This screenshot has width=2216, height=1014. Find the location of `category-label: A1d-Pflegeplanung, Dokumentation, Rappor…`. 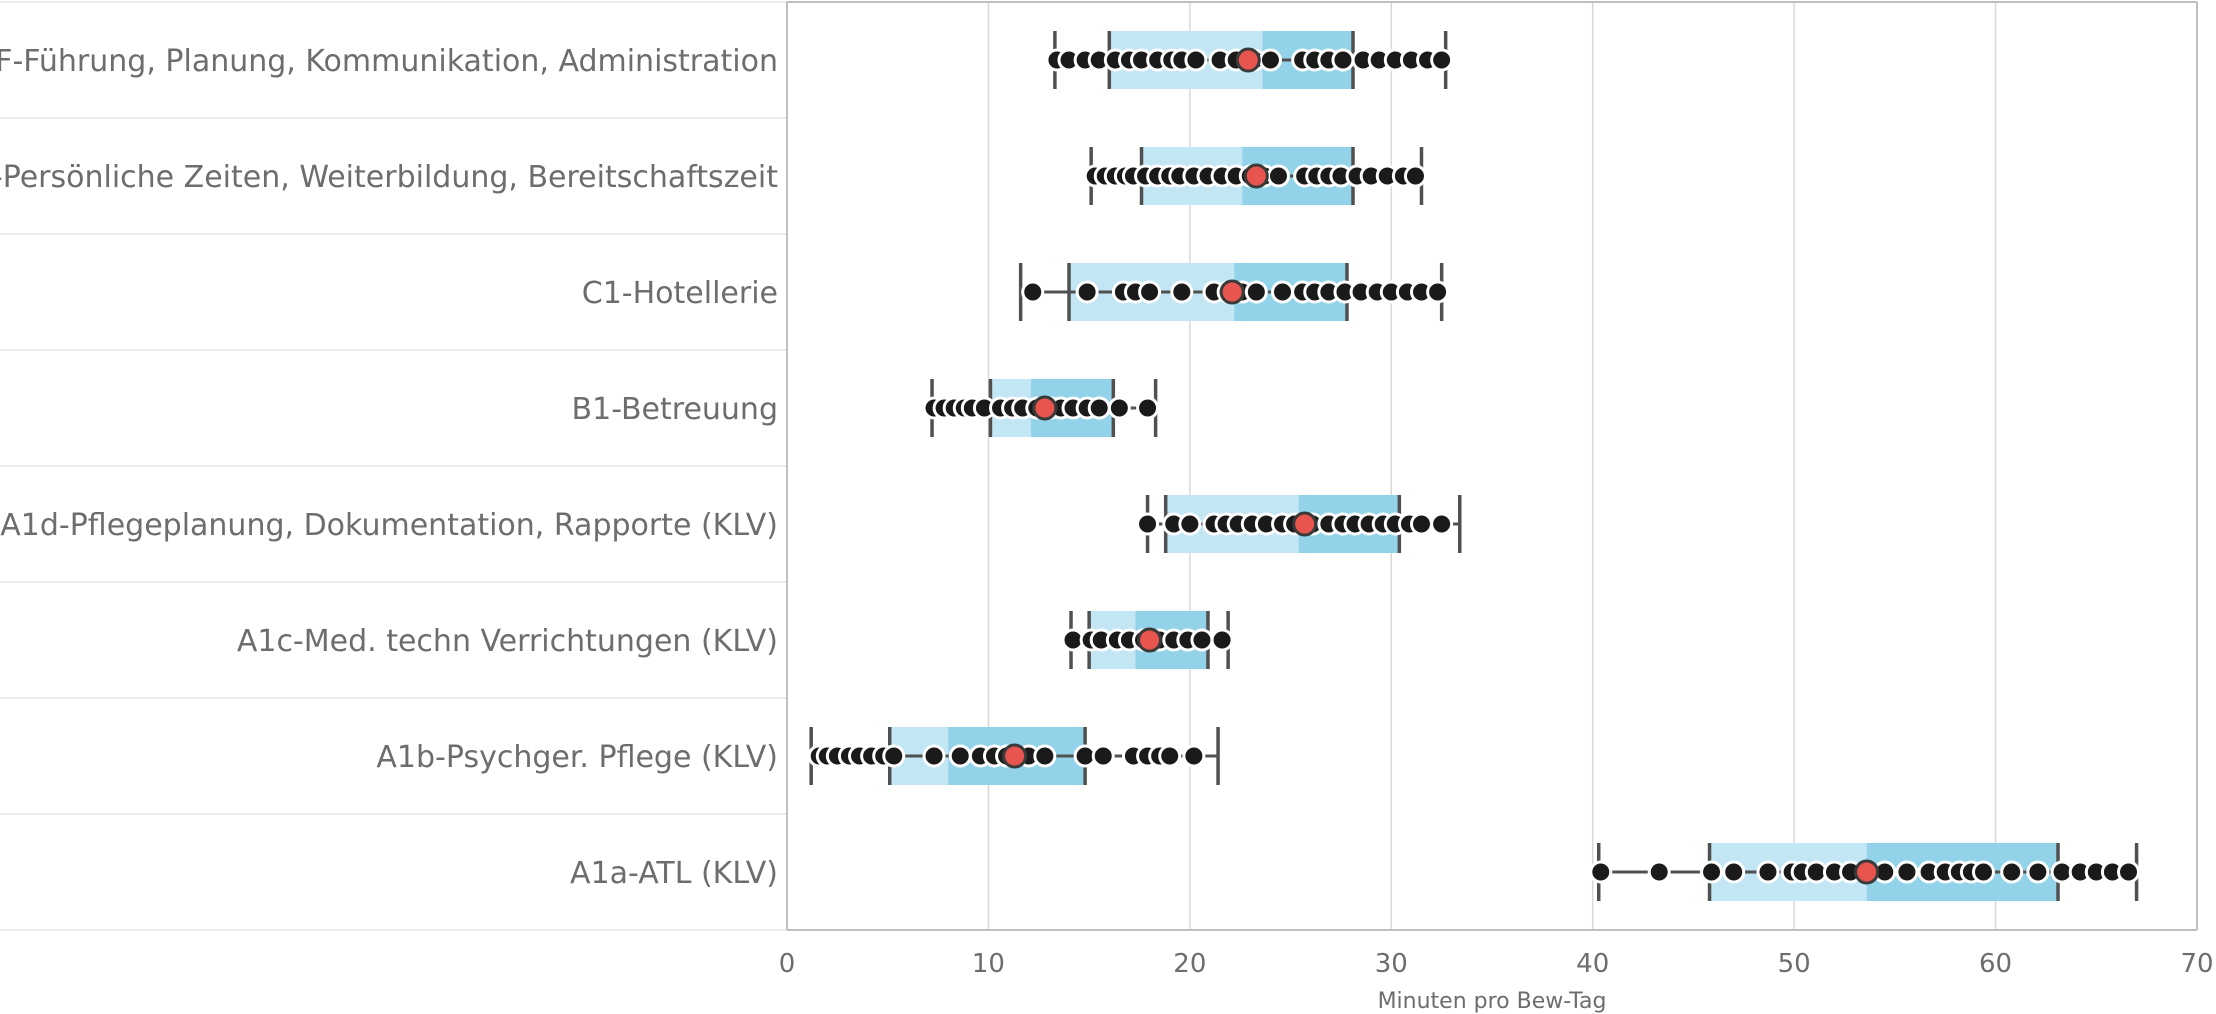

category-label: A1d-Pflegeplanung, Dokumentation, Rappor… is located at coordinates (389, 525).